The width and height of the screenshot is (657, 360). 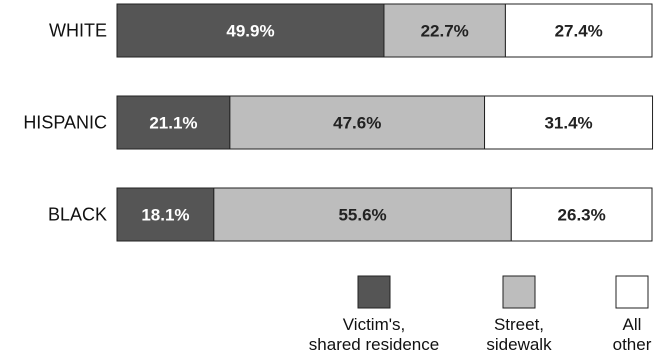 What do you see at coordinates (519, 334) in the screenshot?
I see `legend-label-street-sidewalk: Street, sidewalk` at bounding box center [519, 334].